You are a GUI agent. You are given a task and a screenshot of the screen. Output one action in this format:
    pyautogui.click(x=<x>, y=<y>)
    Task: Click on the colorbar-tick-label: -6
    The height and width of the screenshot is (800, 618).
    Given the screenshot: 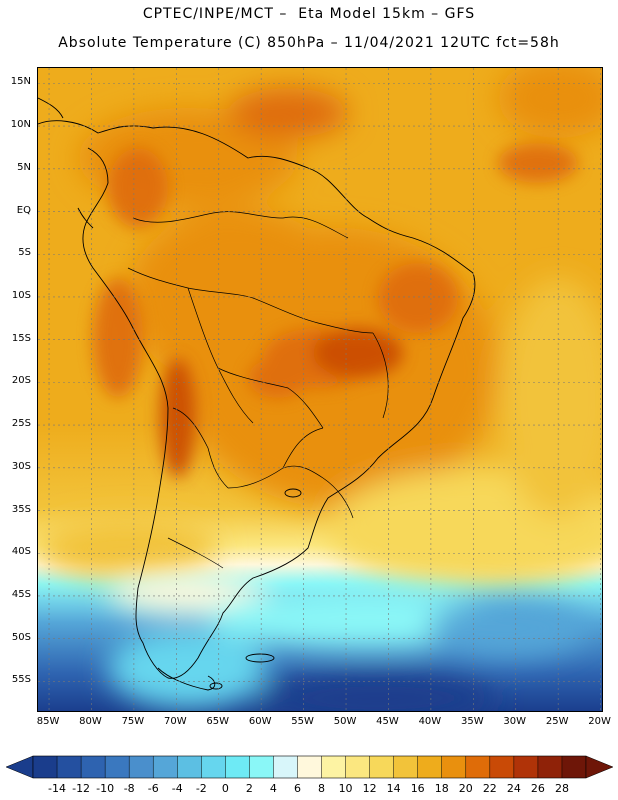 What is the action you would take?
    pyautogui.click(x=153, y=788)
    